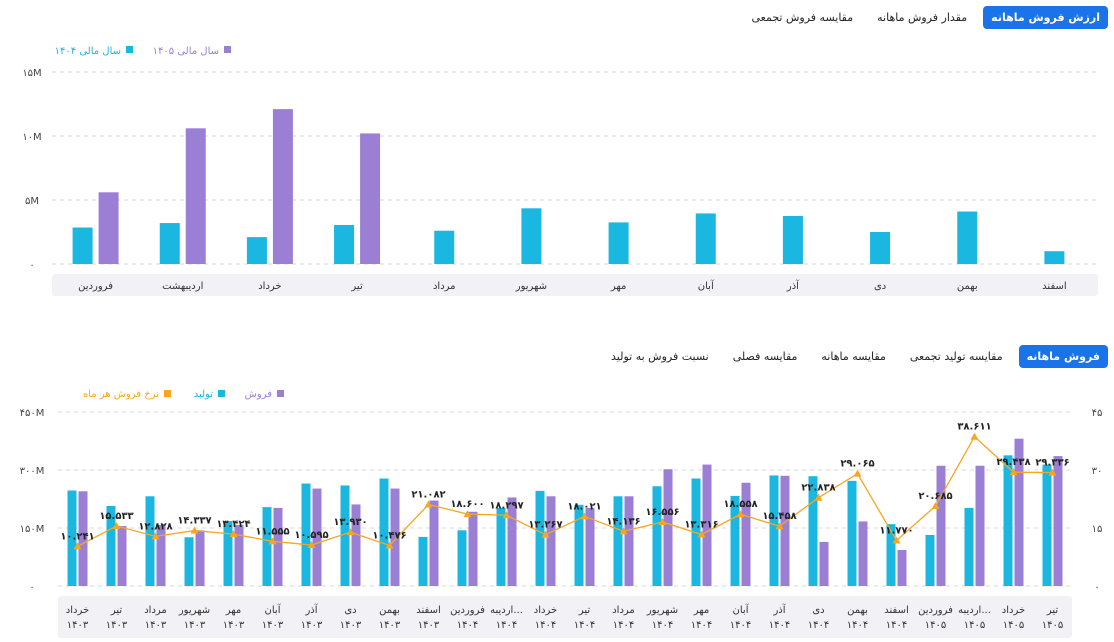 The width and height of the screenshot is (1114, 642). Describe the element at coordinates (974, 427) in the screenshot. I see `rate-data-label: ۳۸.۶۱۱` at that location.